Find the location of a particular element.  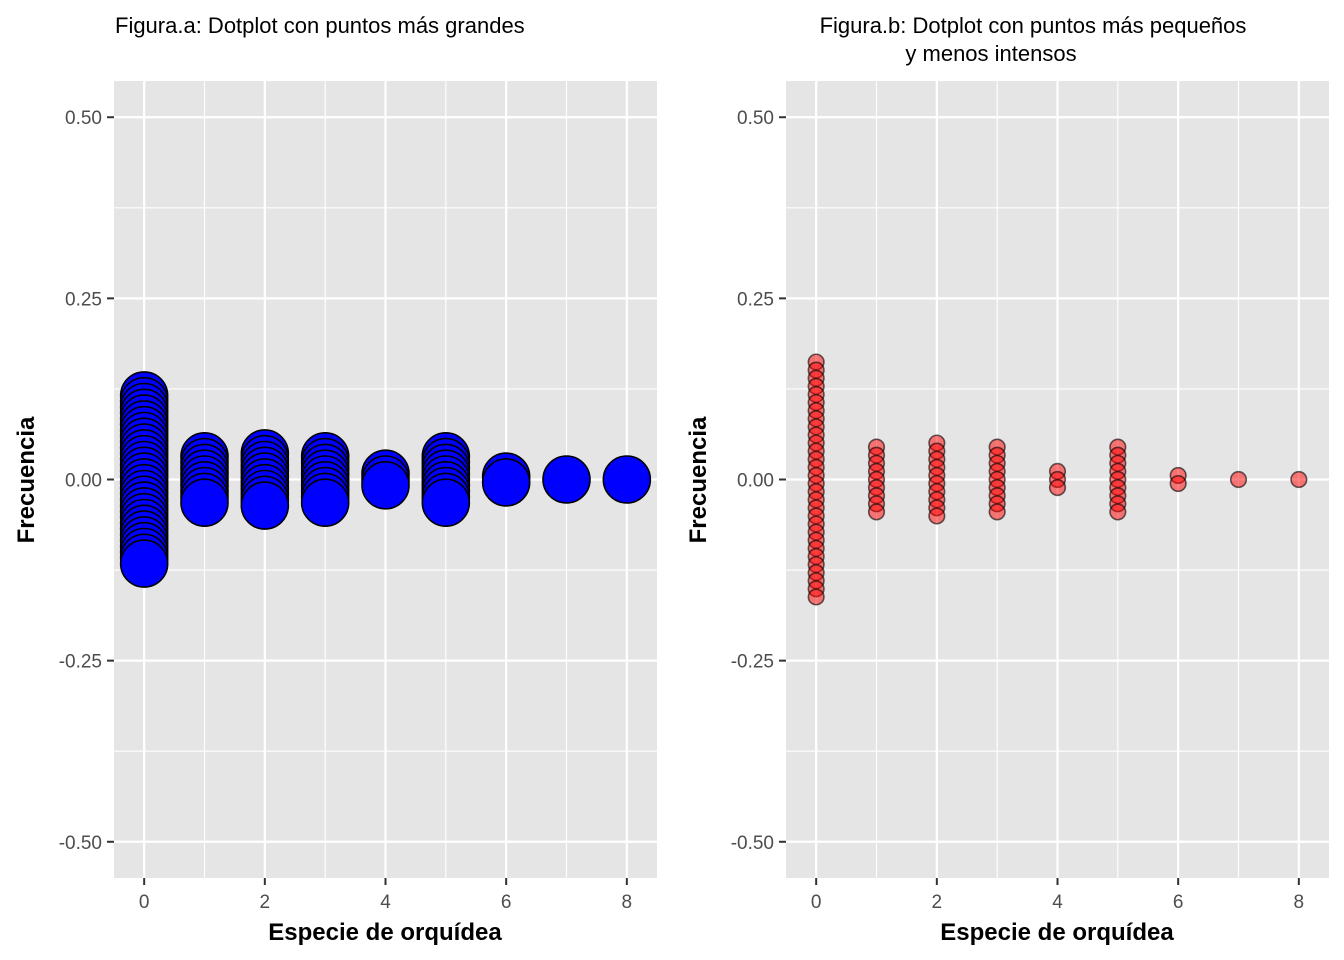

panel-b-x-axis: 0 2 4 6 8 is located at coordinates (1057, 895).